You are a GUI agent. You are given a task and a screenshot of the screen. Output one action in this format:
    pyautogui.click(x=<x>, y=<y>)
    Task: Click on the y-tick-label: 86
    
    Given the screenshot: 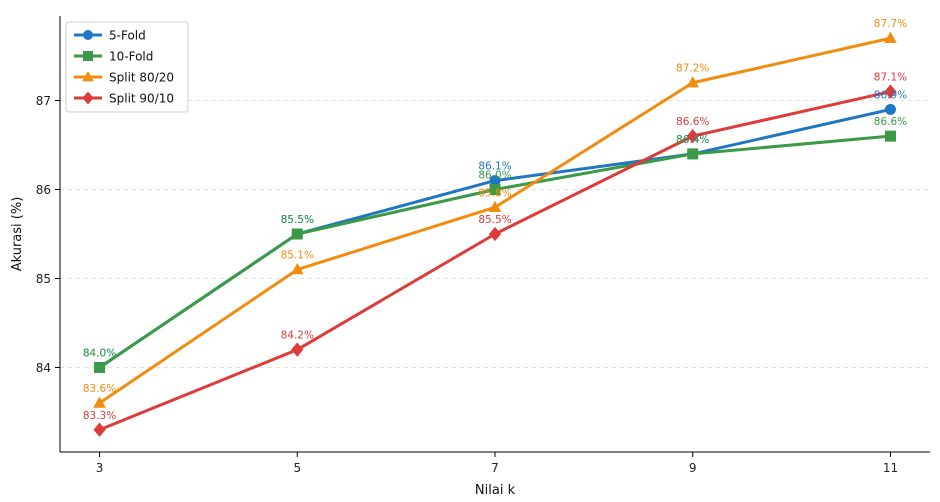 What is the action you would take?
    pyautogui.click(x=43, y=190)
    